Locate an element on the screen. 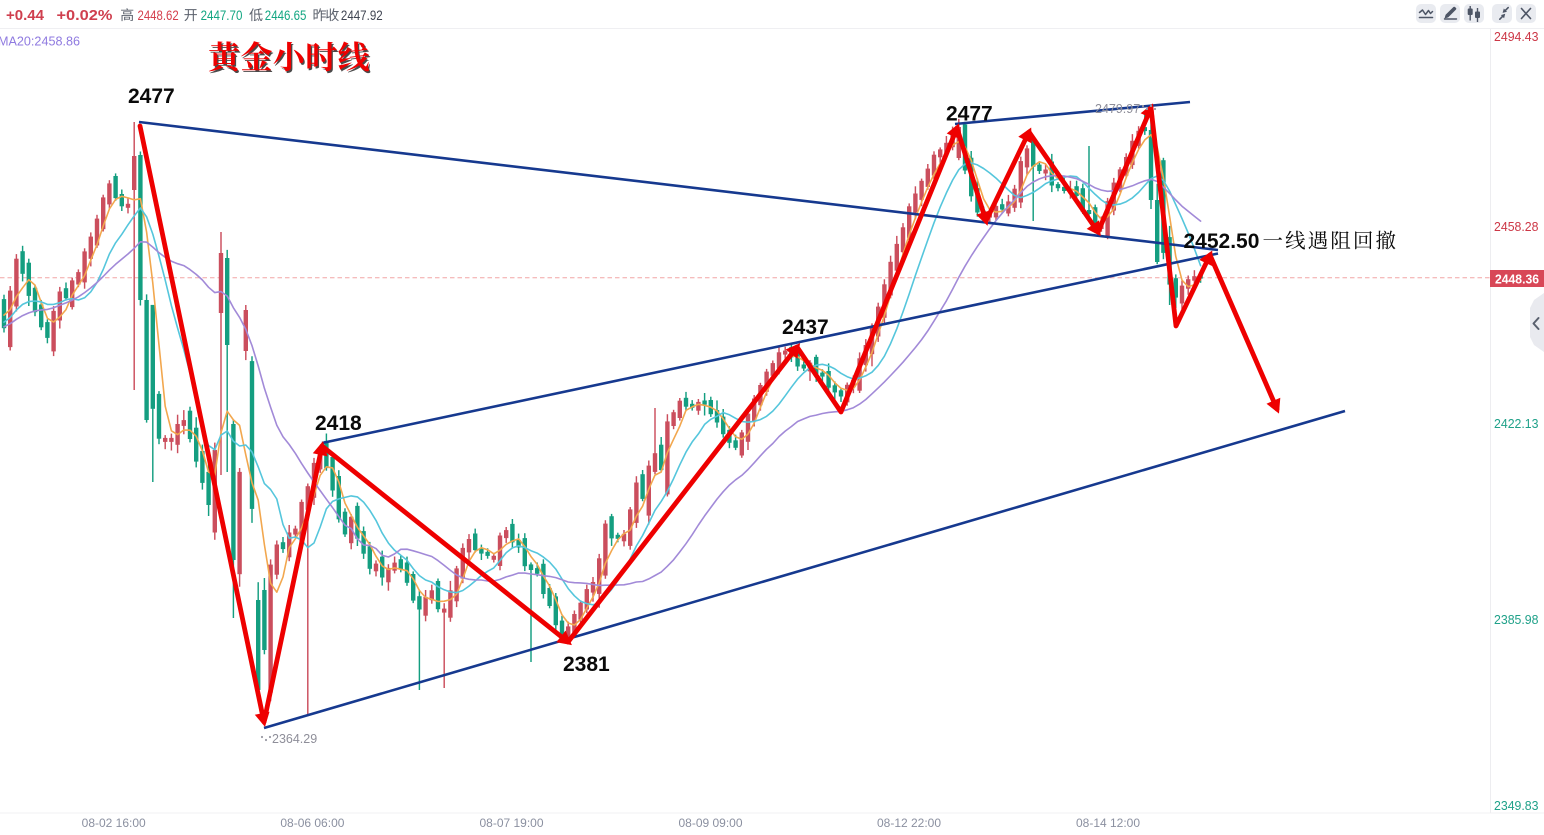 The image size is (1544, 835). svg-text: 2381 is located at coordinates (586, 664).